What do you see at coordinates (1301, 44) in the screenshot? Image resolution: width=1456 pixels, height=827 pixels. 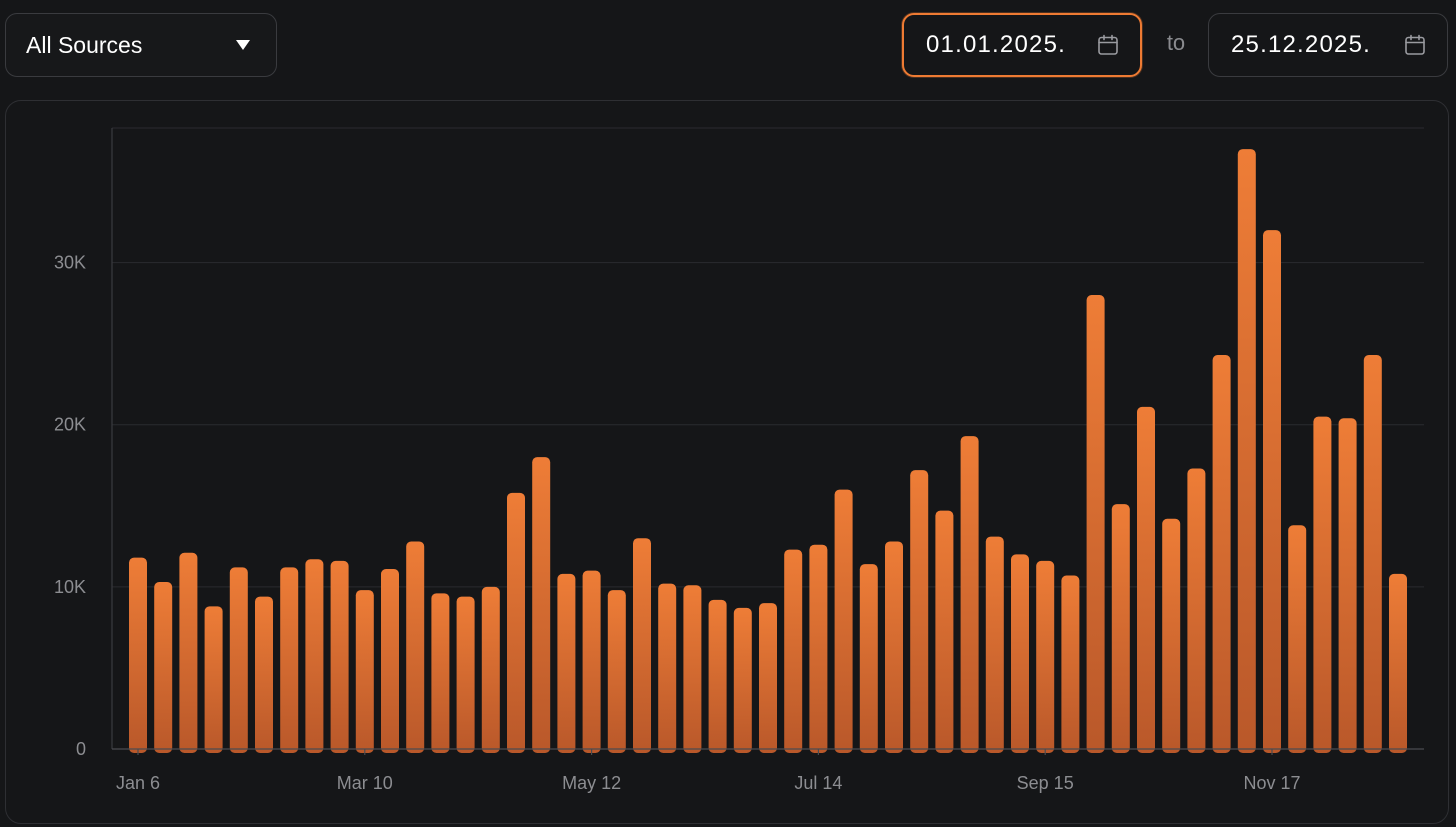 I see `date-to-value: 25.12.2025.` at bounding box center [1301, 44].